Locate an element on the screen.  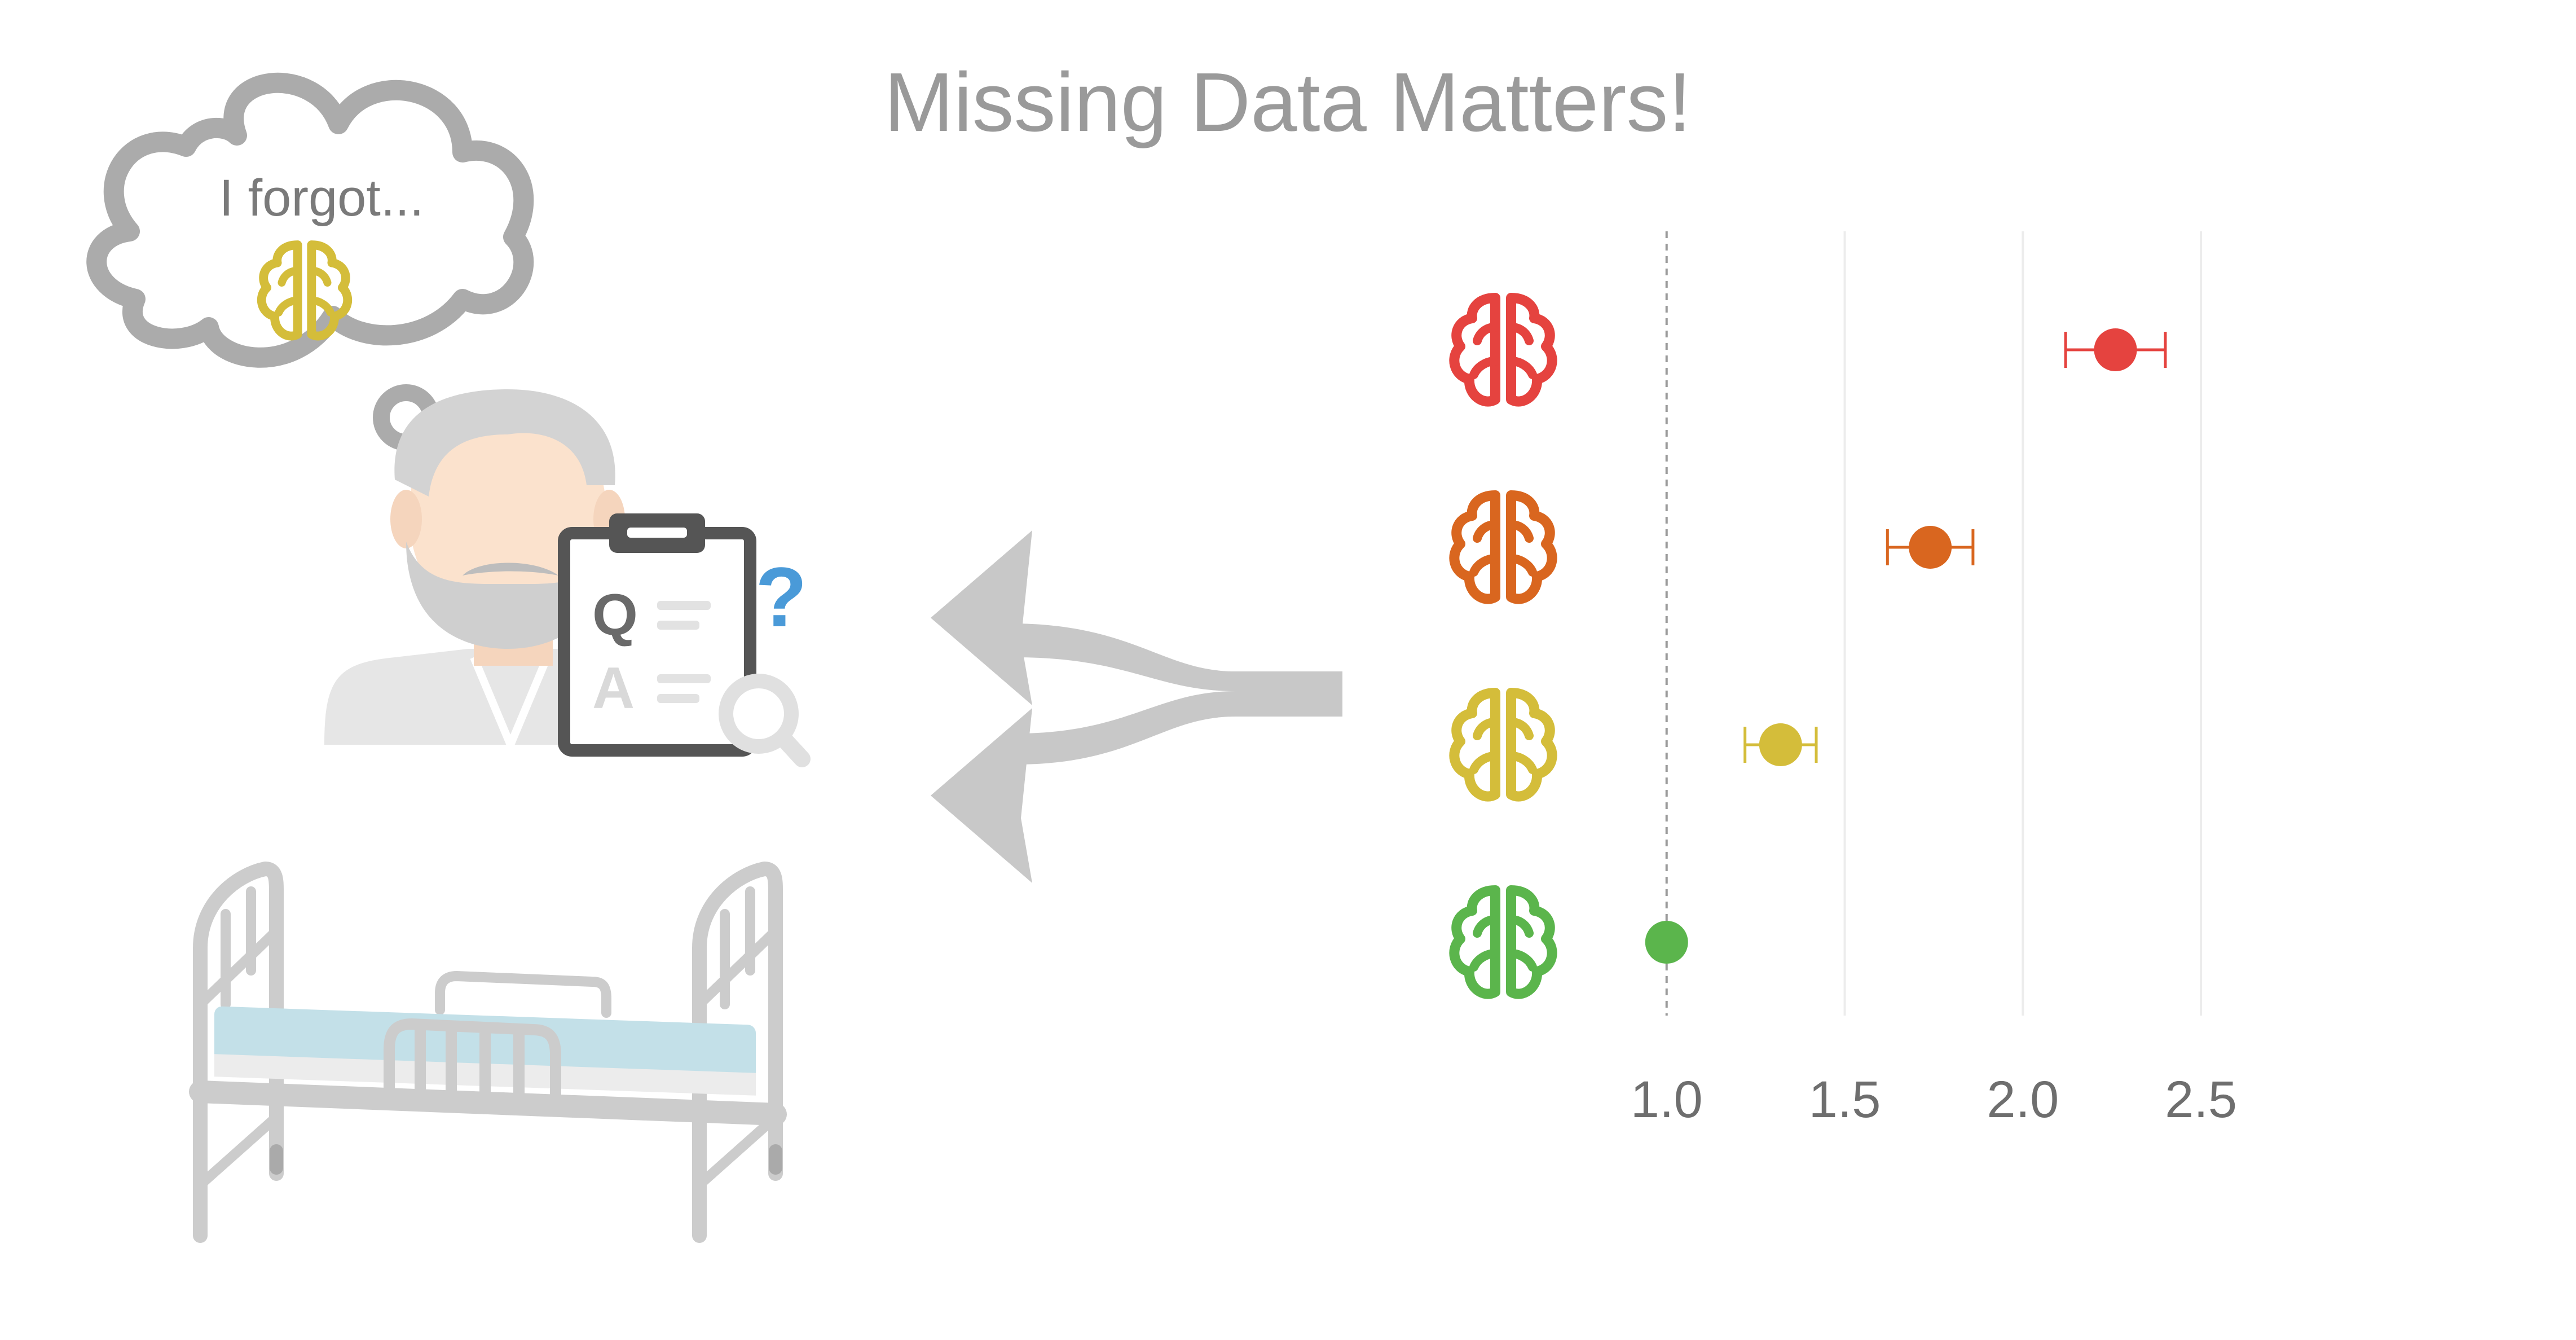
plot-tick-labels: 1.0 1.5 2.0 2.5 is located at coordinates (1934, 1099).